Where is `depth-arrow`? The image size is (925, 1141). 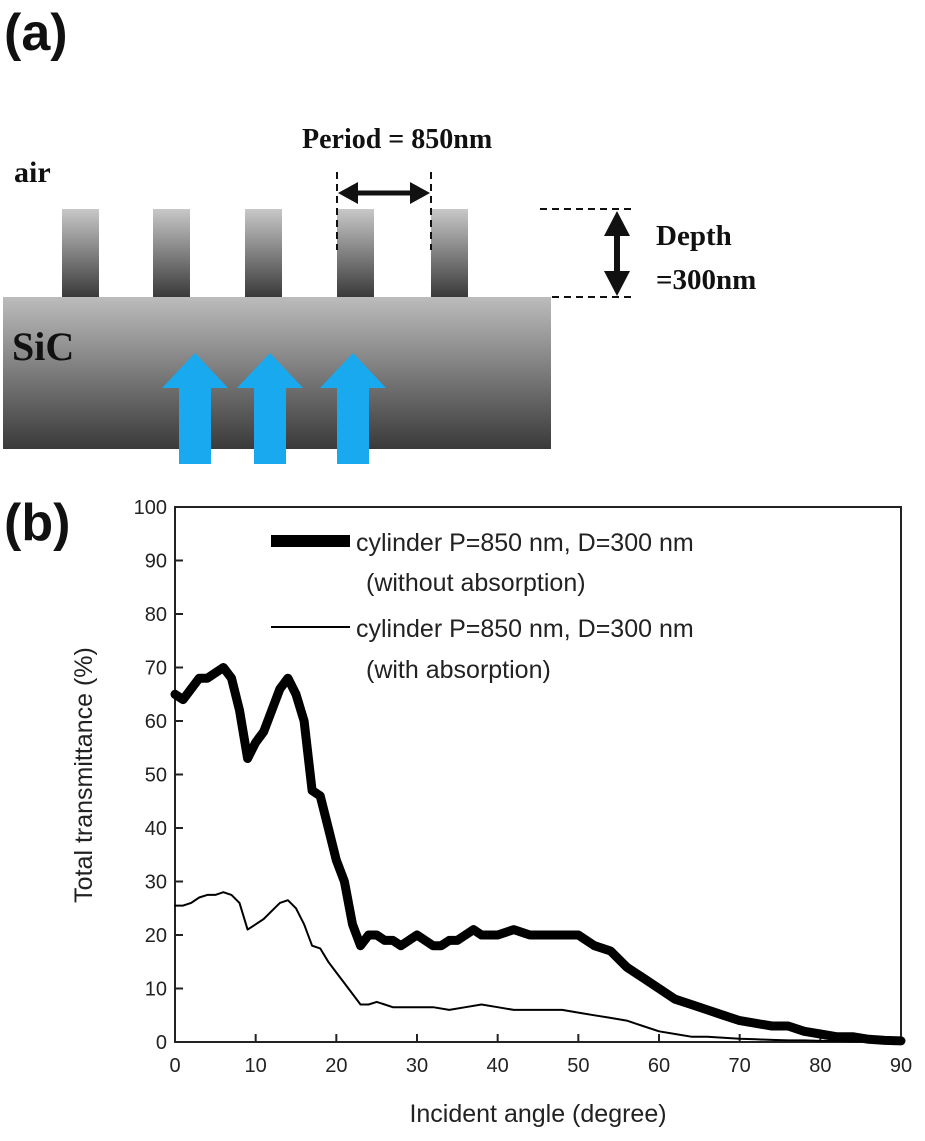 depth-arrow is located at coordinates (617, 253).